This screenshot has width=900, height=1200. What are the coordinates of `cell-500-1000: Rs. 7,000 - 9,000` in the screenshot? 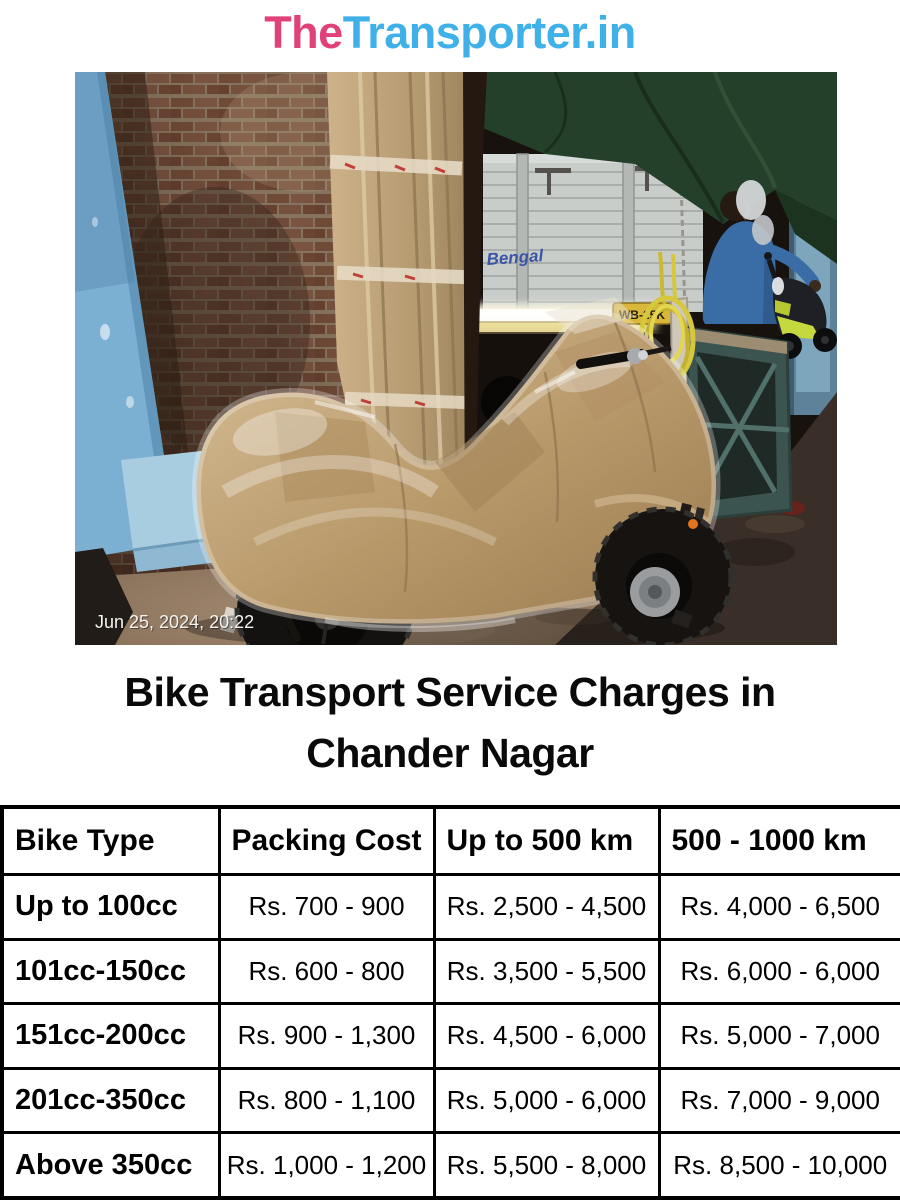 It's located at (778, 1100).